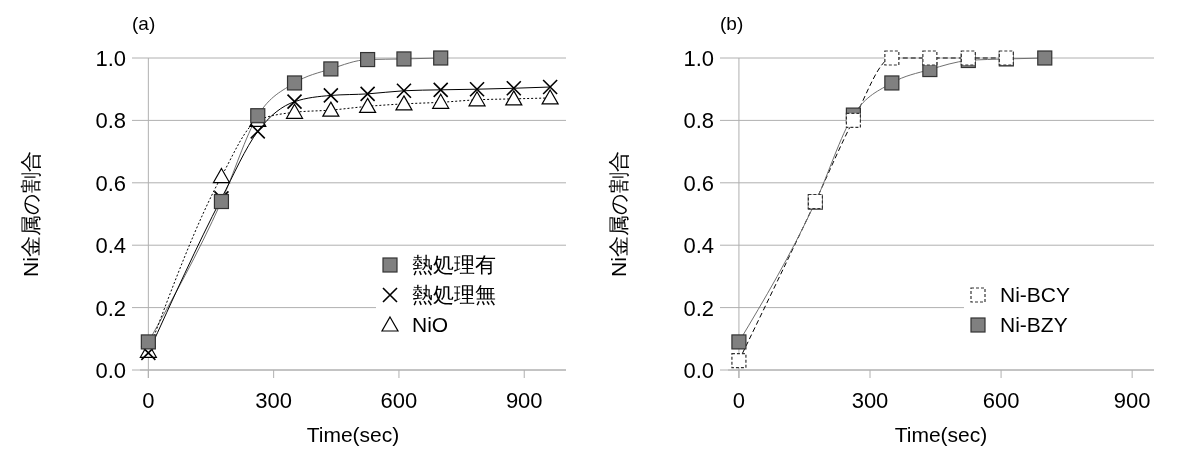 This screenshot has height=454, width=1177. Describe the element at coordinates (732, 23) in the screenshot. I see `chart-title: (b)` at that location.